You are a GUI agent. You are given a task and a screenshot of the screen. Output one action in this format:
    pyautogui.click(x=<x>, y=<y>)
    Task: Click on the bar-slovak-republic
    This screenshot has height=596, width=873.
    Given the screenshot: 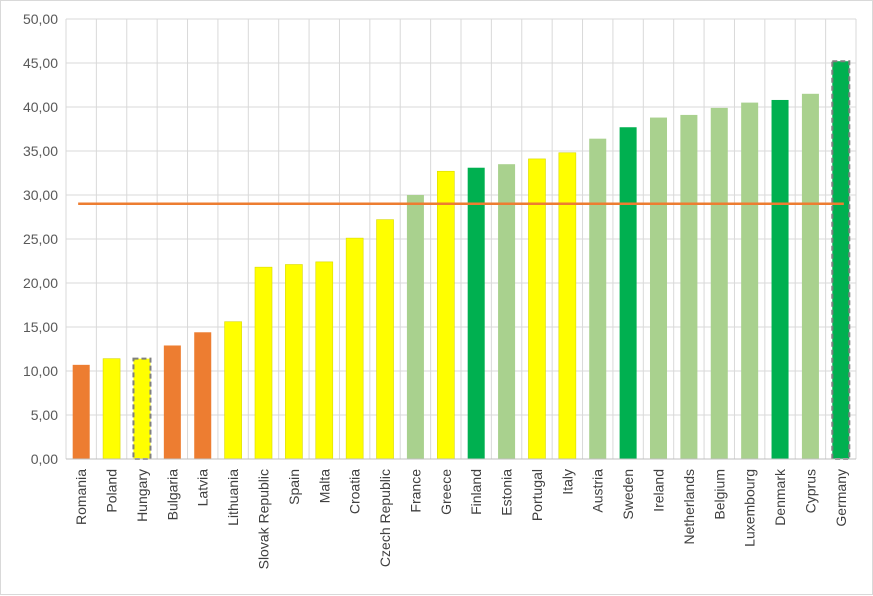 What is the action you would take?
    pyautogui.click(x=263, y=363)
    